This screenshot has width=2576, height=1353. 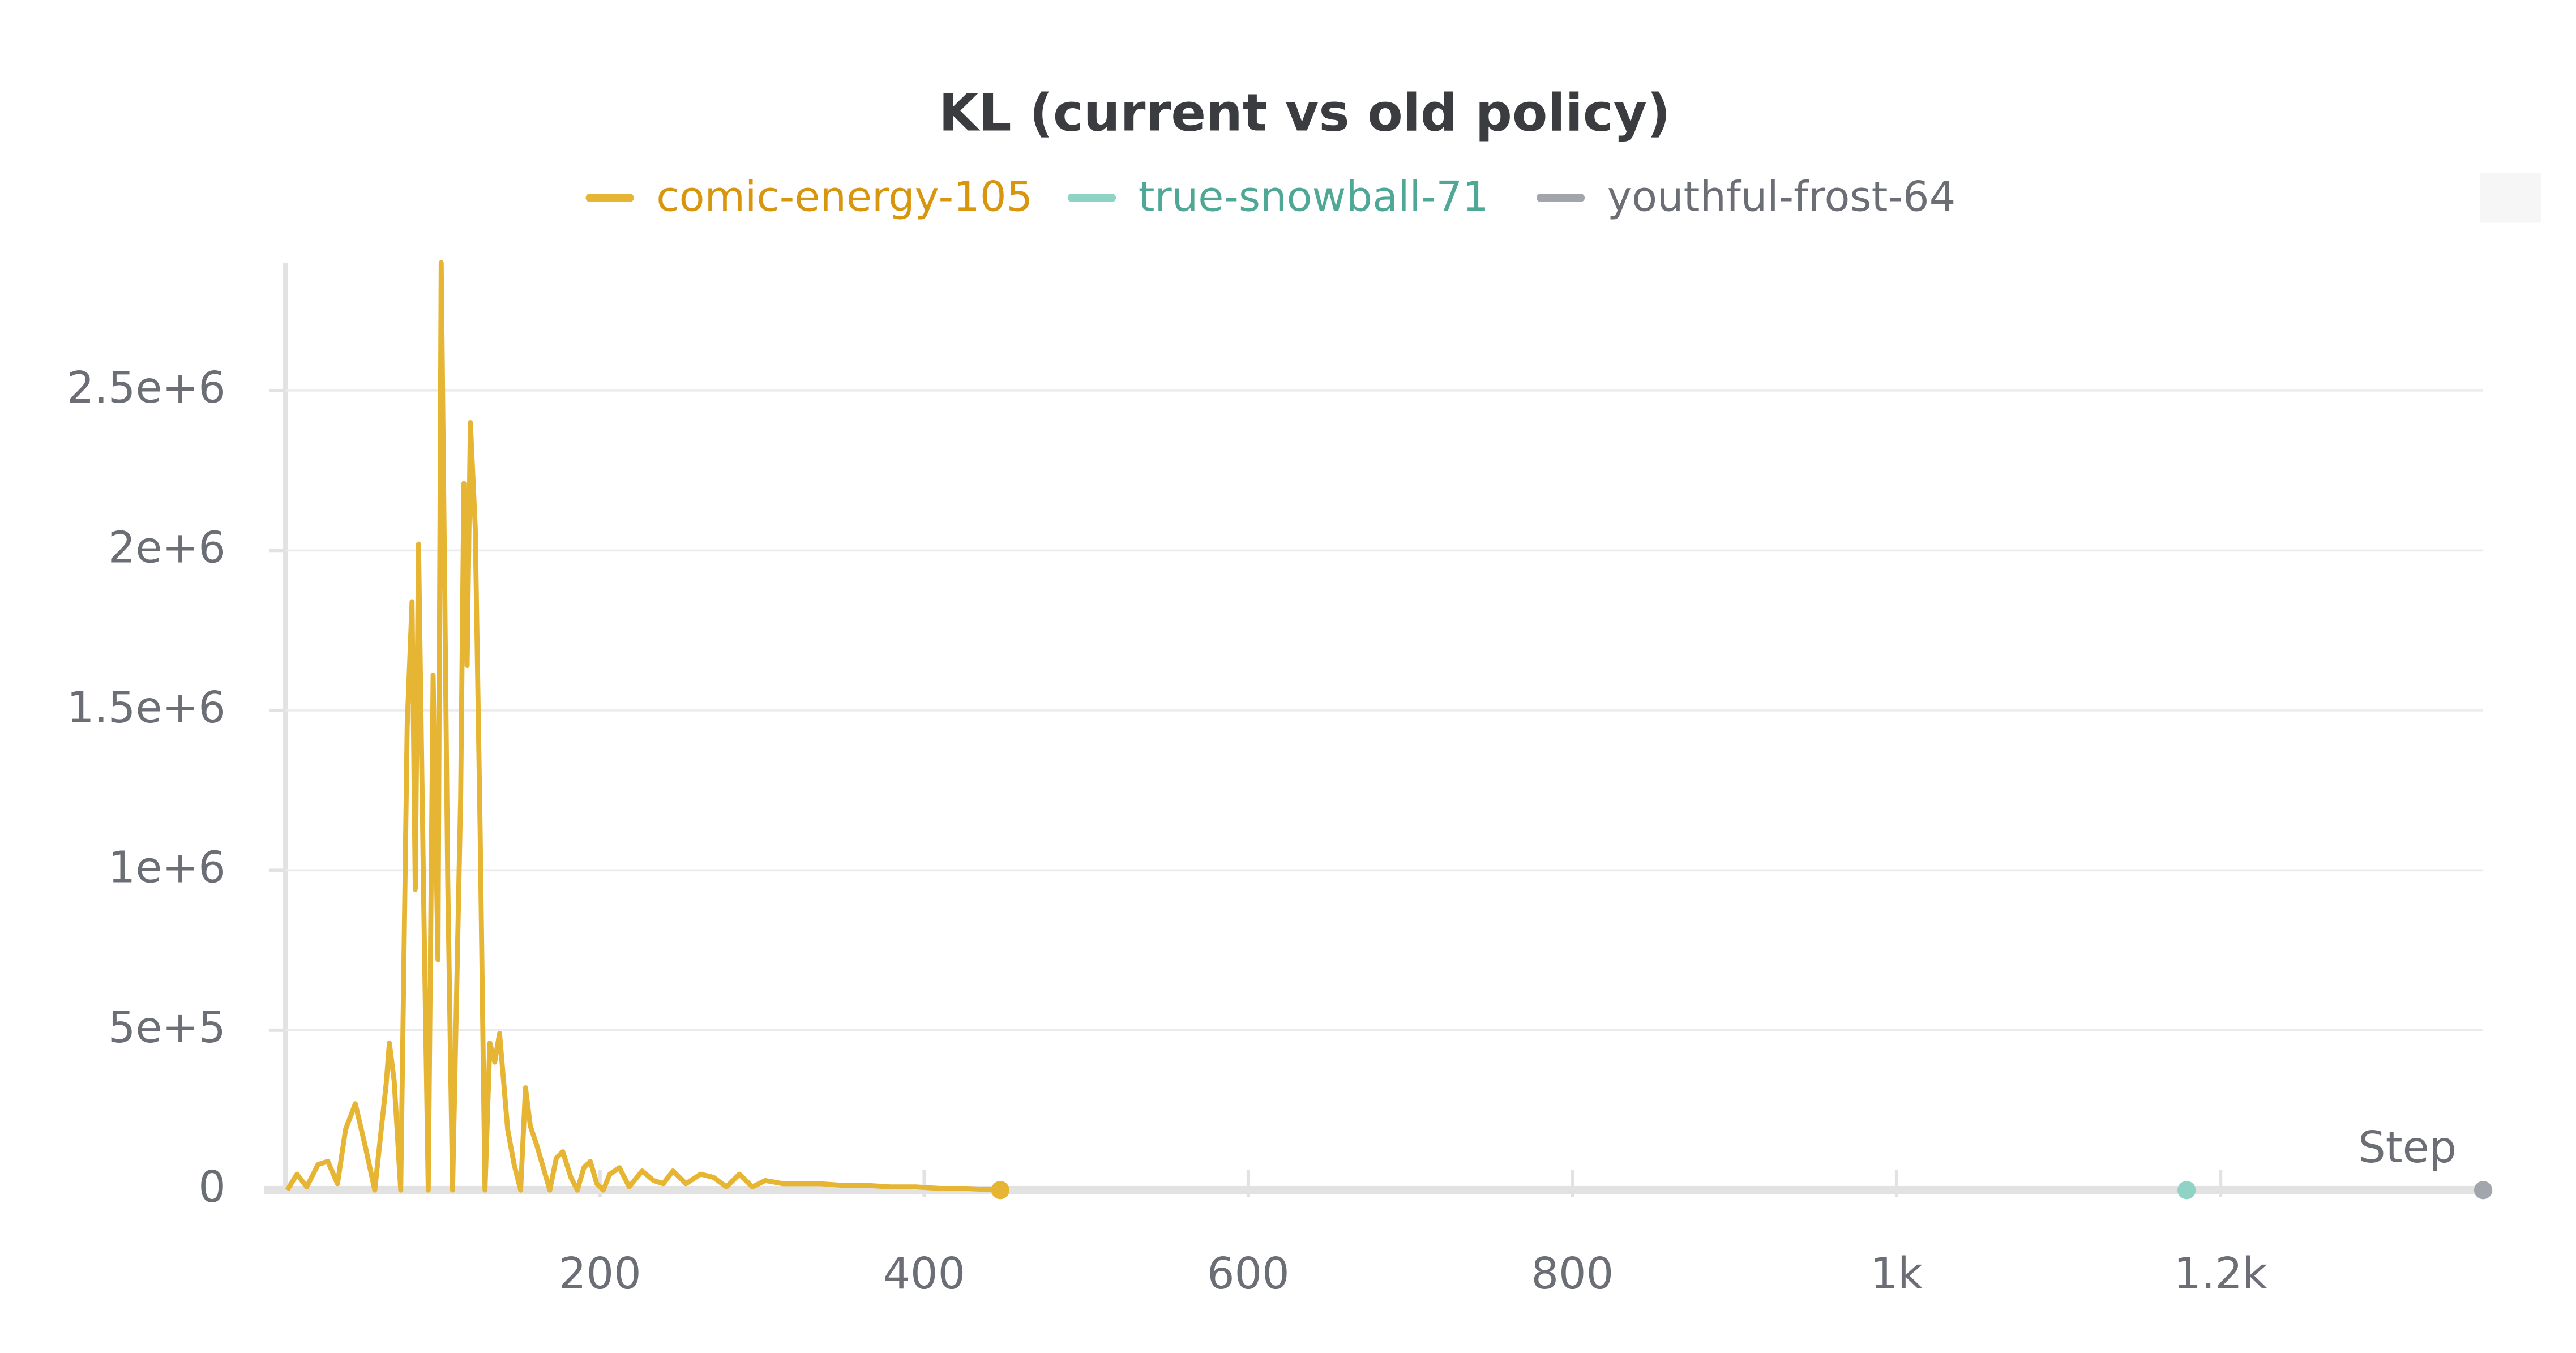 I want to click on y-tick-label: 1.5e+6, so click(x=146, y=708).